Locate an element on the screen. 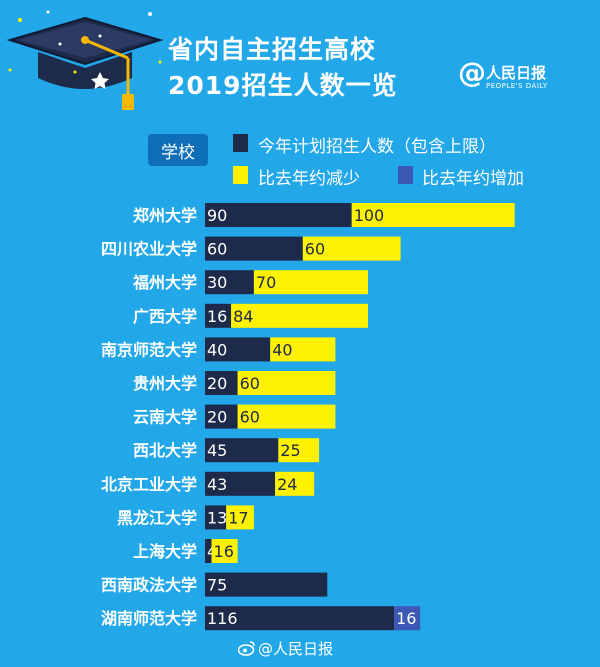 Image resolution: width=600 pixels, height=667 pixels. brand-at-symbol: @ is located at coordinates (472, 72).